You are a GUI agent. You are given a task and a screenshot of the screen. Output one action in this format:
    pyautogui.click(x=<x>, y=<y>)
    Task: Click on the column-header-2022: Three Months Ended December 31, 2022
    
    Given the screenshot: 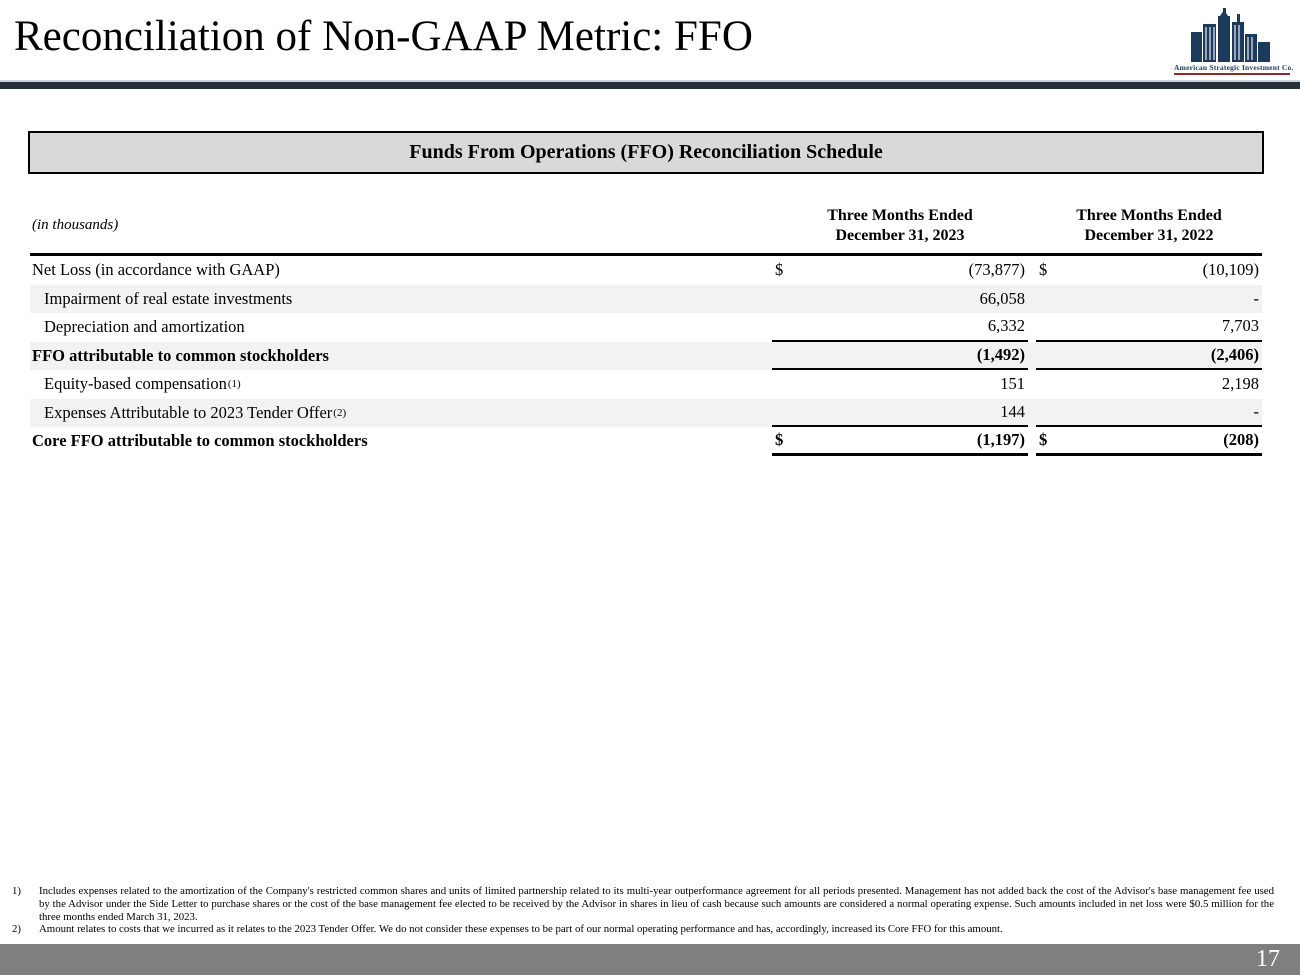 What is the action you would take?
    pyautogui.click(x=1149, y=226)
    